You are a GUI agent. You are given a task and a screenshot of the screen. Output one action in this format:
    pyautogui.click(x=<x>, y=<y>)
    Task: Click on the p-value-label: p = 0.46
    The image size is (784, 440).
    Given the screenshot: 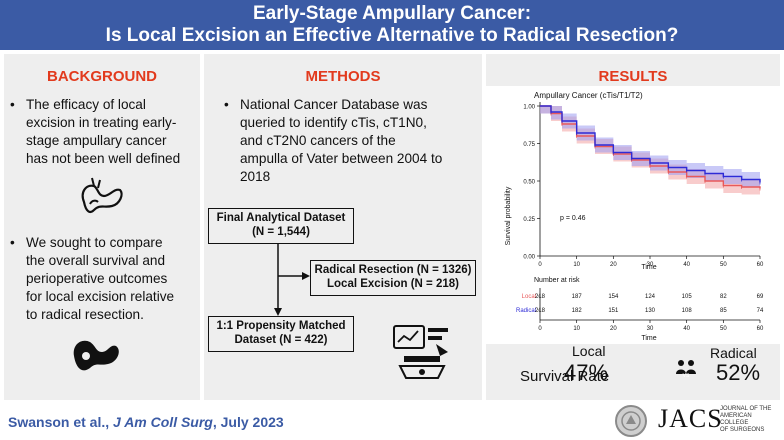 What is the action you would take?
    pyautogui.click(x=573, y=218)
    